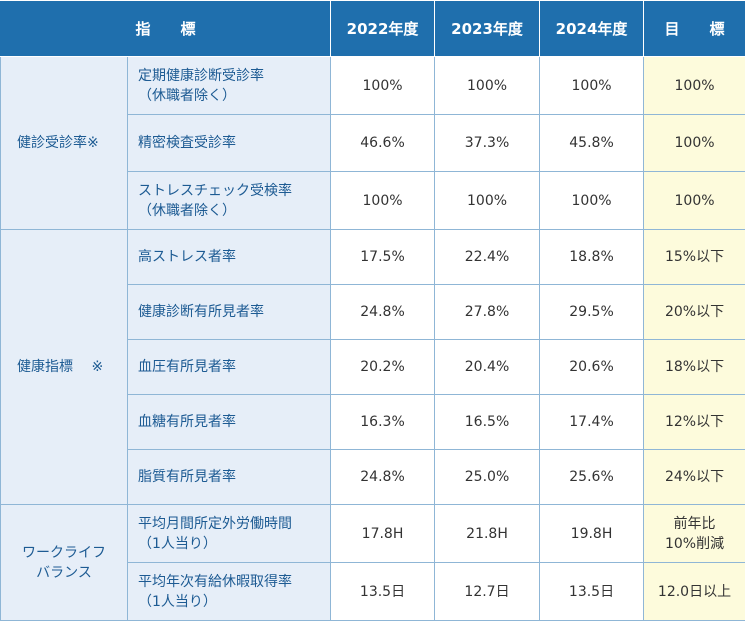  Describe the element at coordinates (487, 533) in the screenshot. I see `value-2023: 21.8H` at that location.